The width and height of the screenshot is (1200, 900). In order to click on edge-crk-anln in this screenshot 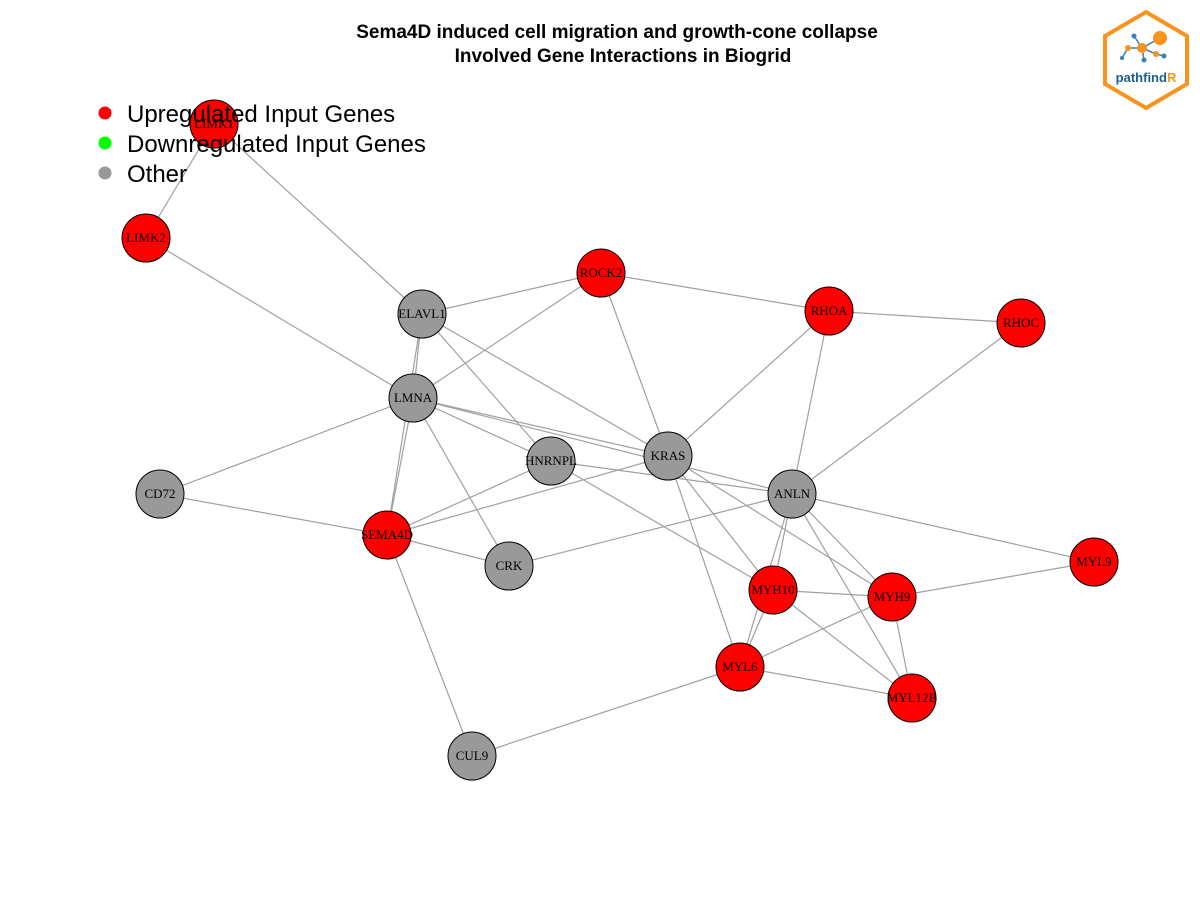, I will do `click(650, 530)`.